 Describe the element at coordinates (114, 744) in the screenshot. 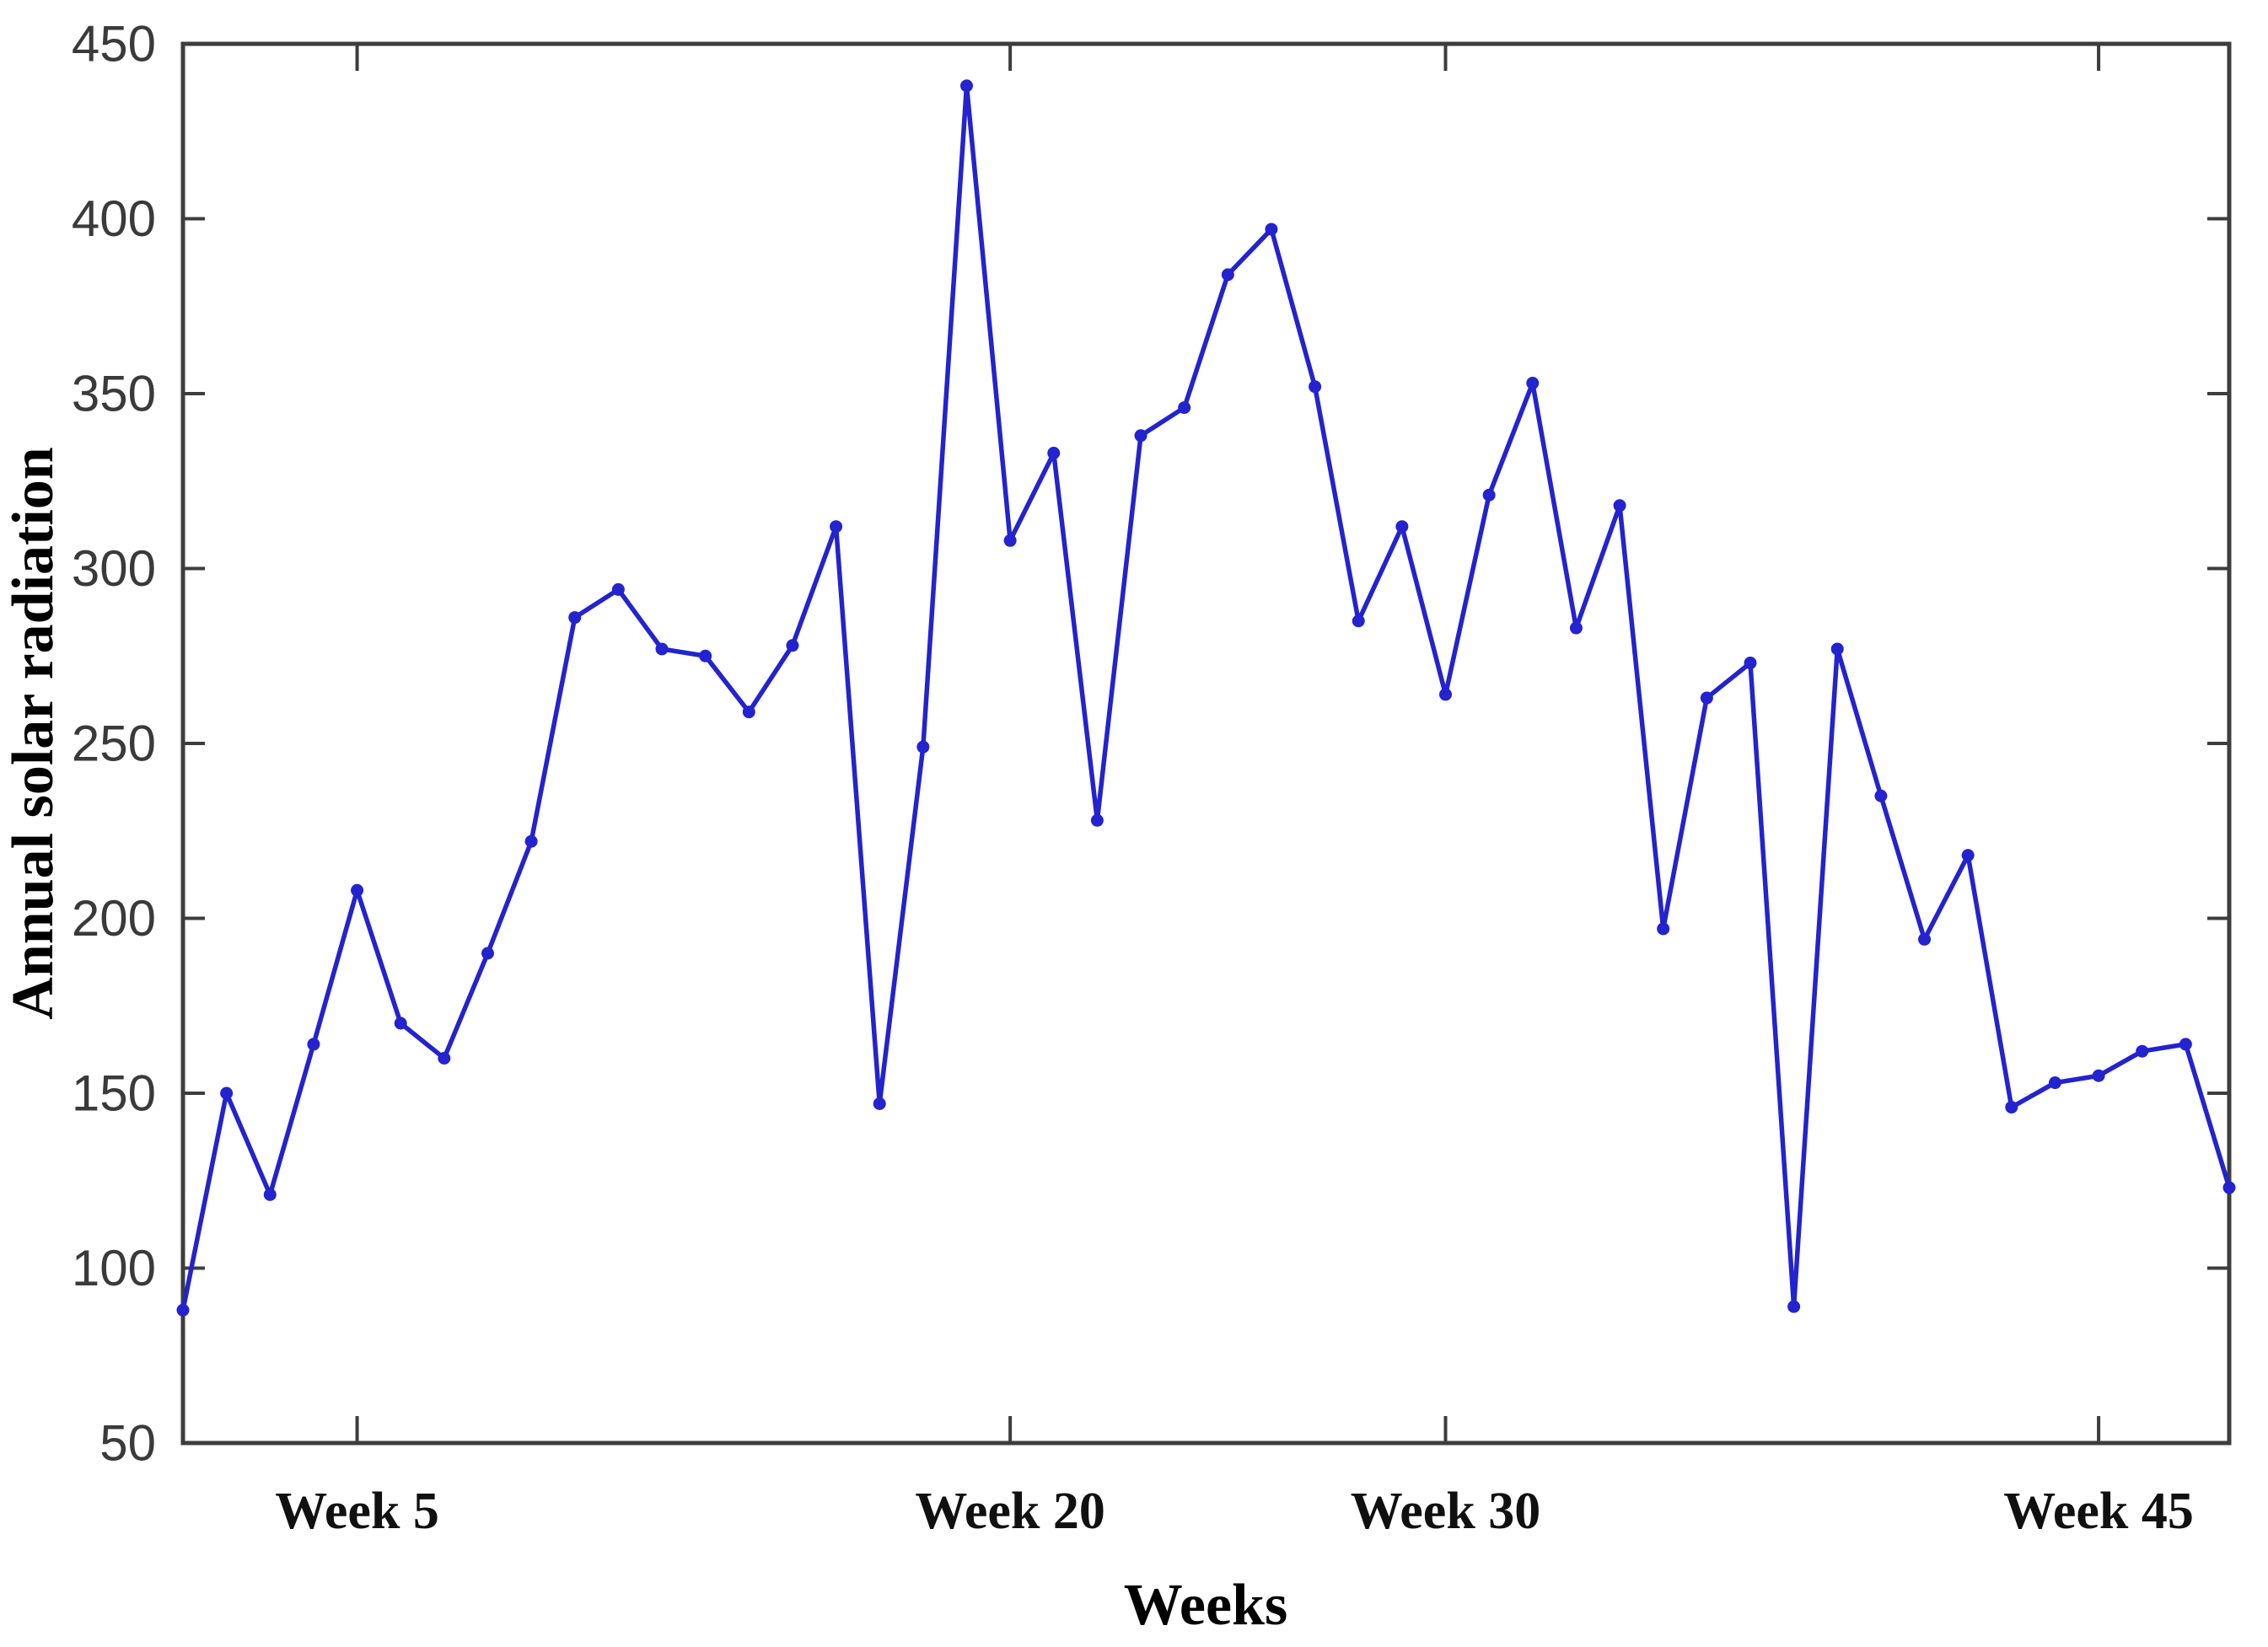

I see `y-tick-label: 250` at that location.